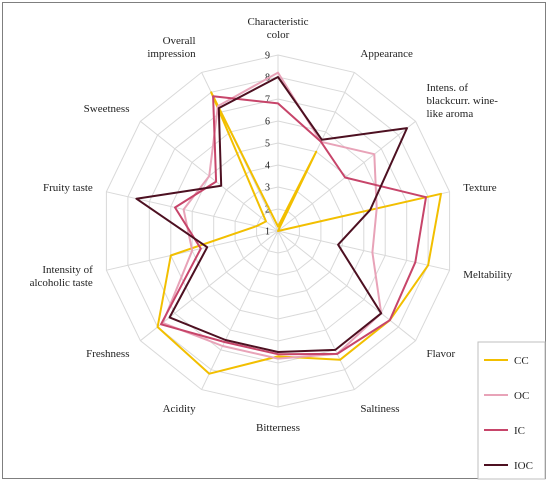  What do you see at coordinates (278, 428) in the screenshot?
I see `axis-label: Bitterness` at bounding box center [278, 428].